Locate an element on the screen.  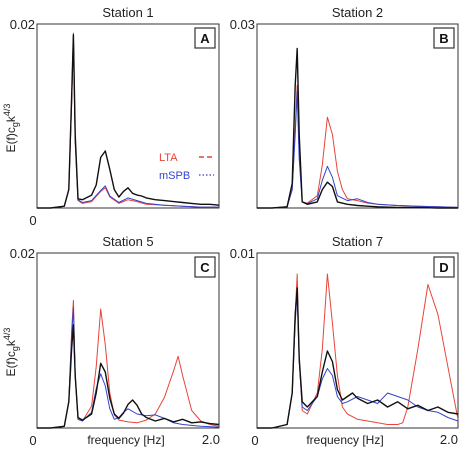
x-min-label-left: 0 is located at coordinates (32, 440).